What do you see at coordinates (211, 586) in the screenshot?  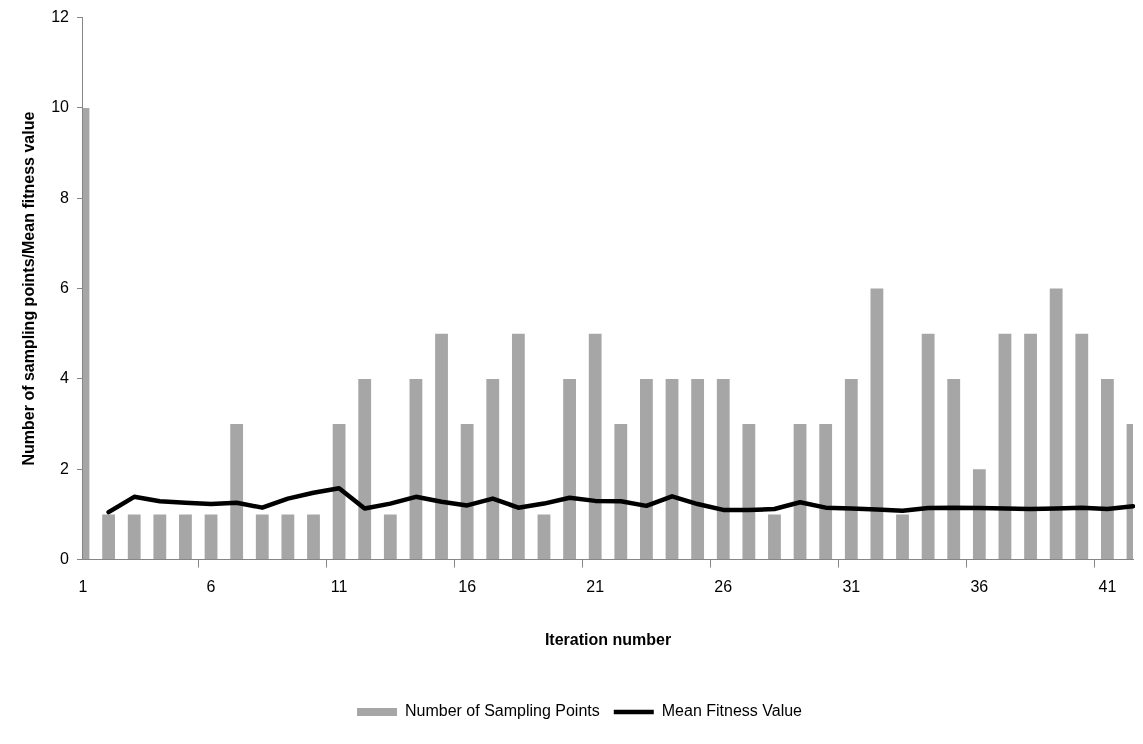 I see `x-tick-label: 6` at bounding box center [211, 586].